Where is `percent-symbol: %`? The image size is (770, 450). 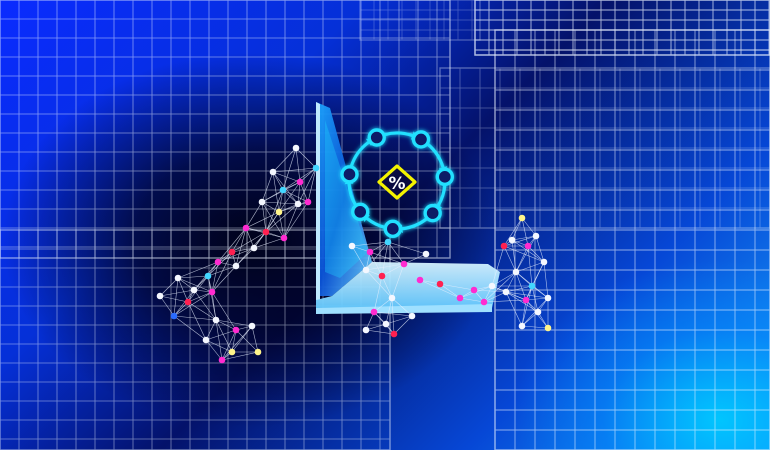 percent-symbol: % is located at coordinates (396, 184).